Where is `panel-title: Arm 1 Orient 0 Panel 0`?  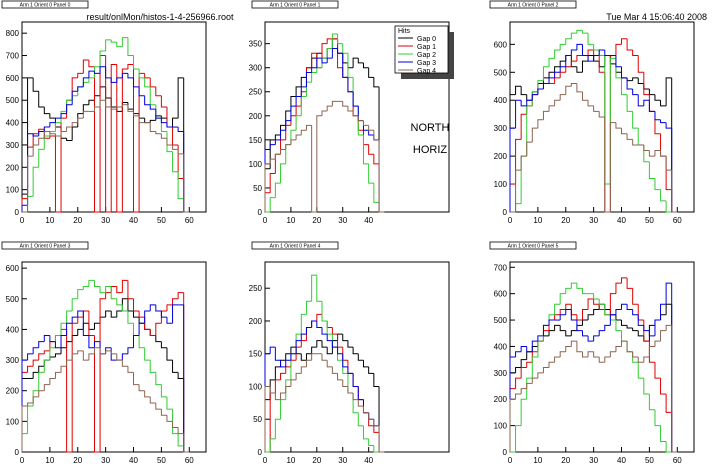
panel-title: Arm 1 Orient 0 Panel 0 is located at coordinates (45, 5).